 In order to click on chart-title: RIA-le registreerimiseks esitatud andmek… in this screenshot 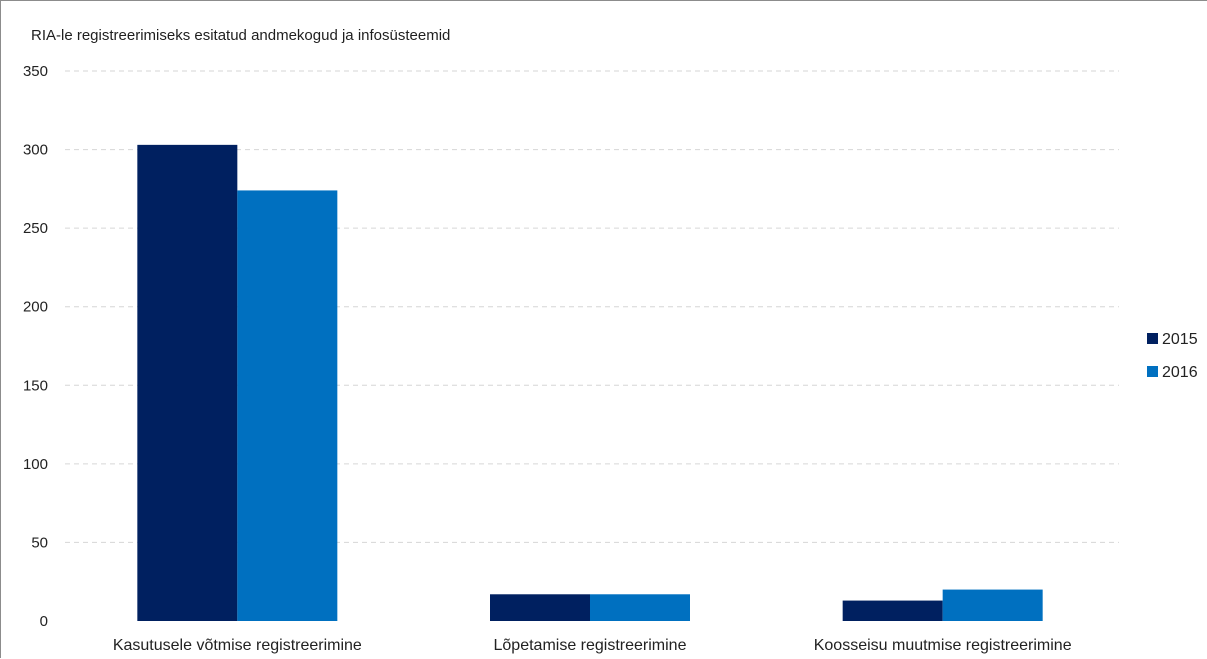, I will do `click(240, 35)`.